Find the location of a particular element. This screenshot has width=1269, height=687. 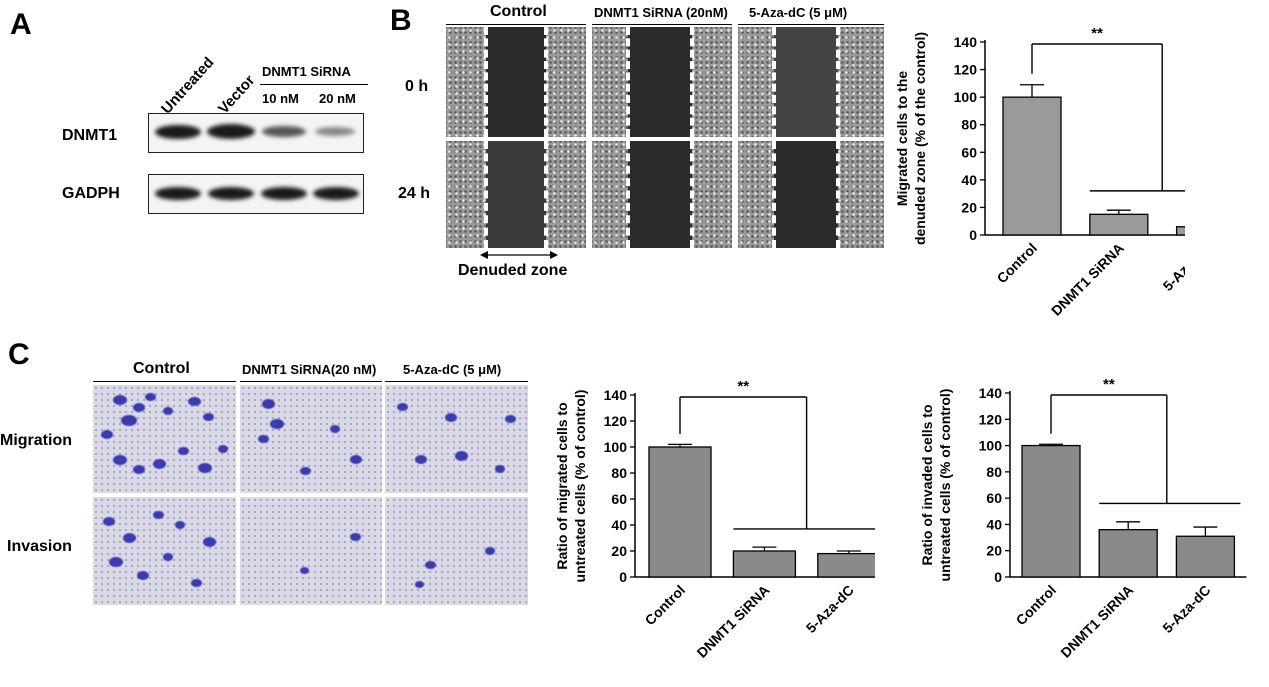

transwell-image-sirna-migration is located at coordinates (311, 439).